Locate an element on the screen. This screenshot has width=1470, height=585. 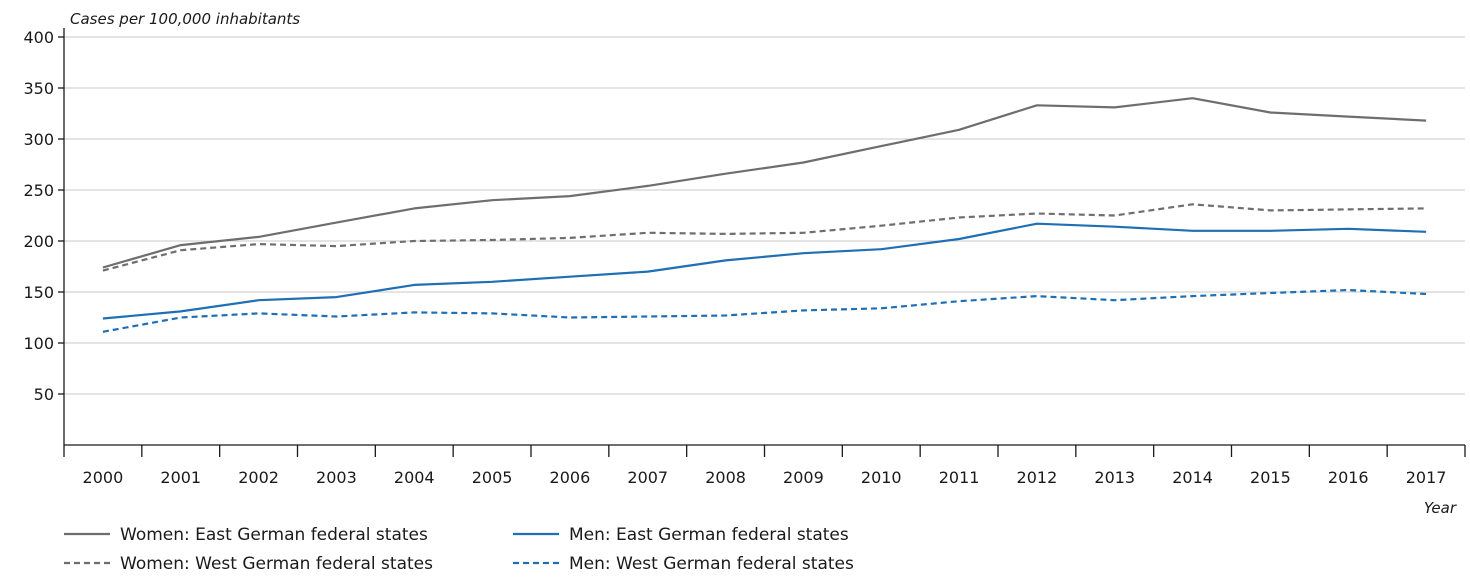
legend-label: Men: East German federal states is located at coordinates (709, 535).